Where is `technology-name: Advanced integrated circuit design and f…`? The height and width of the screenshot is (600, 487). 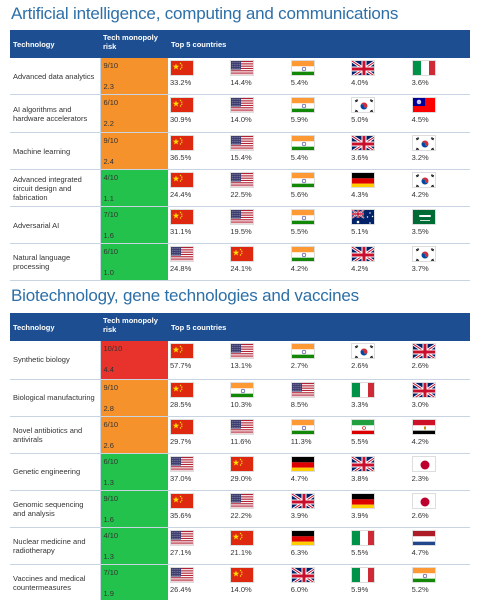
technology-name: Advanced integrated circuit design and f… is located at coordinates (55, 188).